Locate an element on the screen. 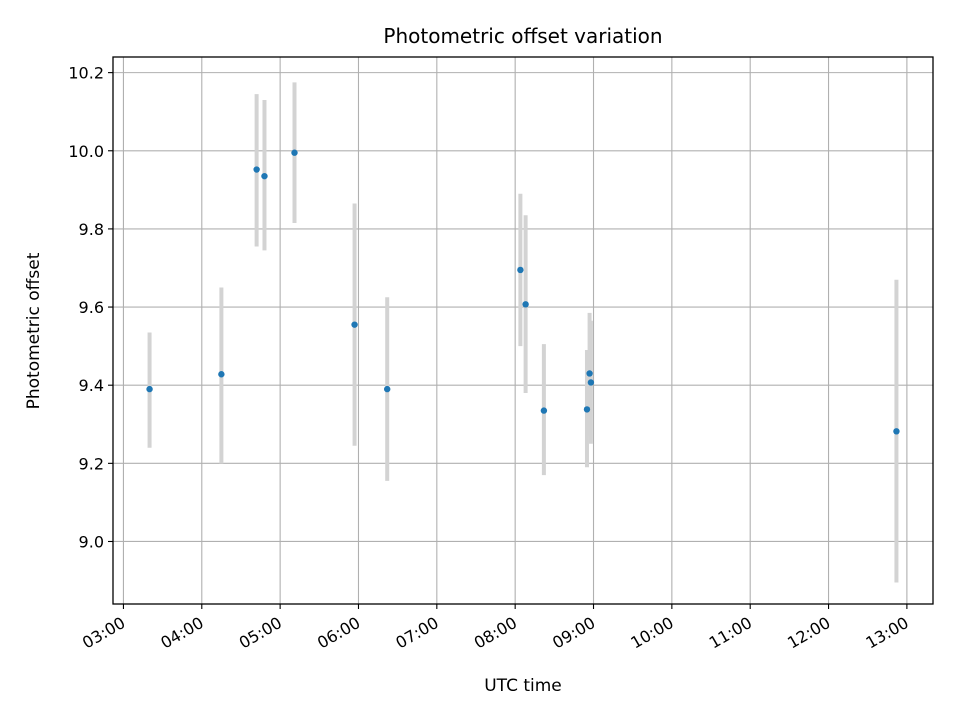 Image resolution: width=960 pixels, height=720 pixels. y-axis-label: Photometric offset is located at coordinates (34, 330).